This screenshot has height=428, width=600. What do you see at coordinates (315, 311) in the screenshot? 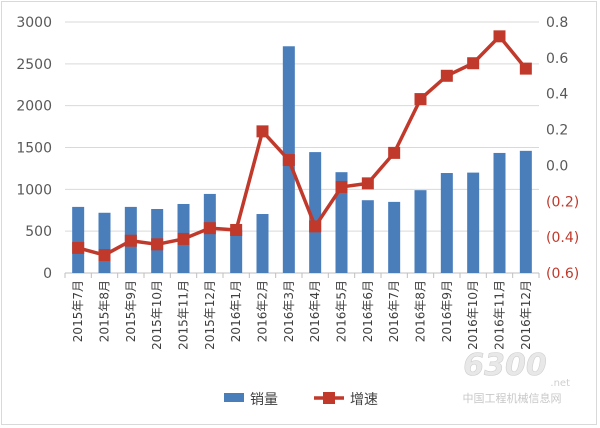
I see `x-tick-label: 2016年4月` at bounding box center [315, 311].